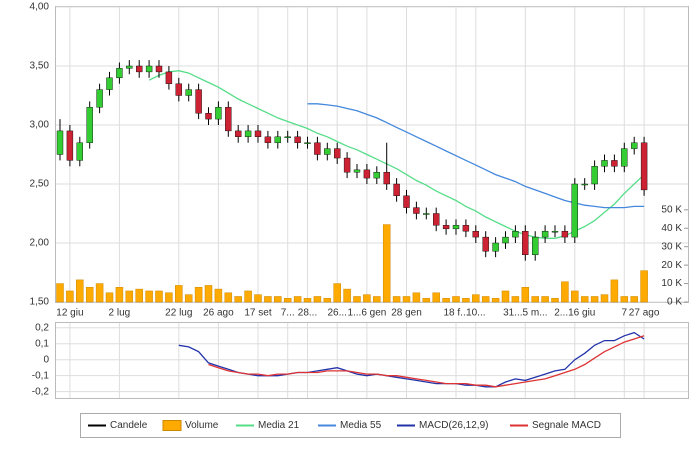 The image size is (700, 451). Describe the element at coordinates (574, 313) in the screenshot. I see `x-tick-label: 2...16 giu` at that location.